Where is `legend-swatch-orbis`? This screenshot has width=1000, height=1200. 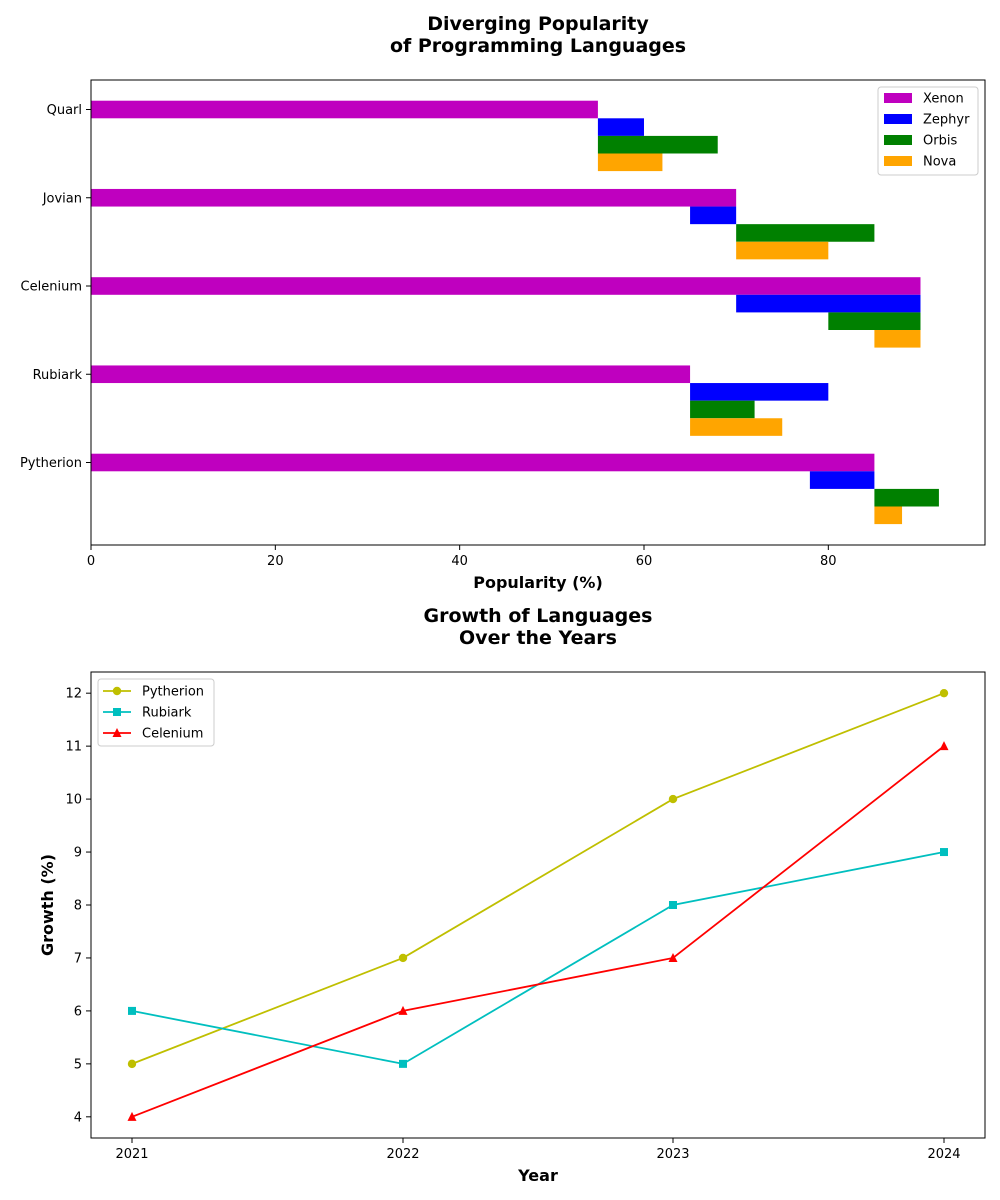 legend-swatch-orbis is located at coordinates (898, 140).